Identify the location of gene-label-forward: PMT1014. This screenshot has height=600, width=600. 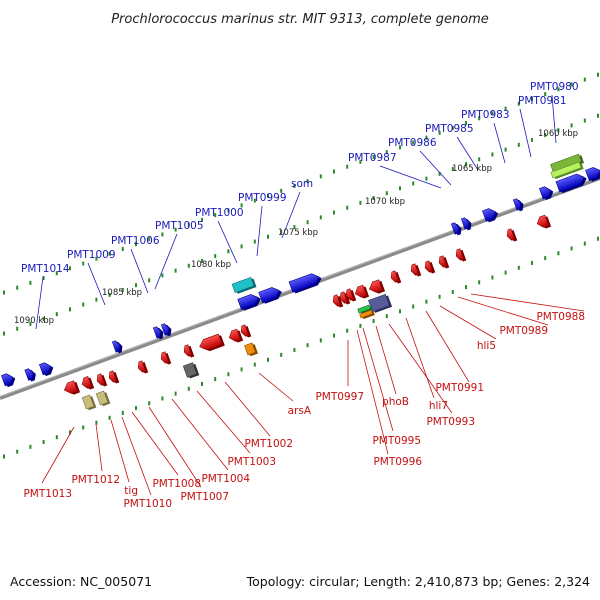
(45, 269).